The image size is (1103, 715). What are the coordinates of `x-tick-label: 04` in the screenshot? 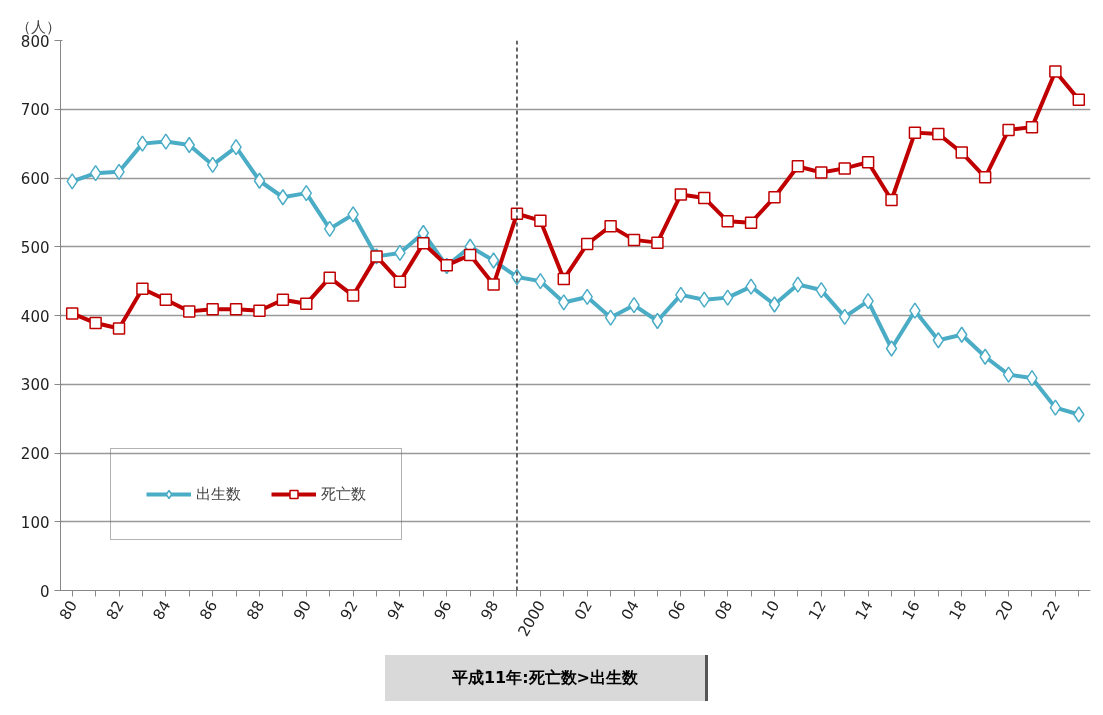 It's located at (630, 610).